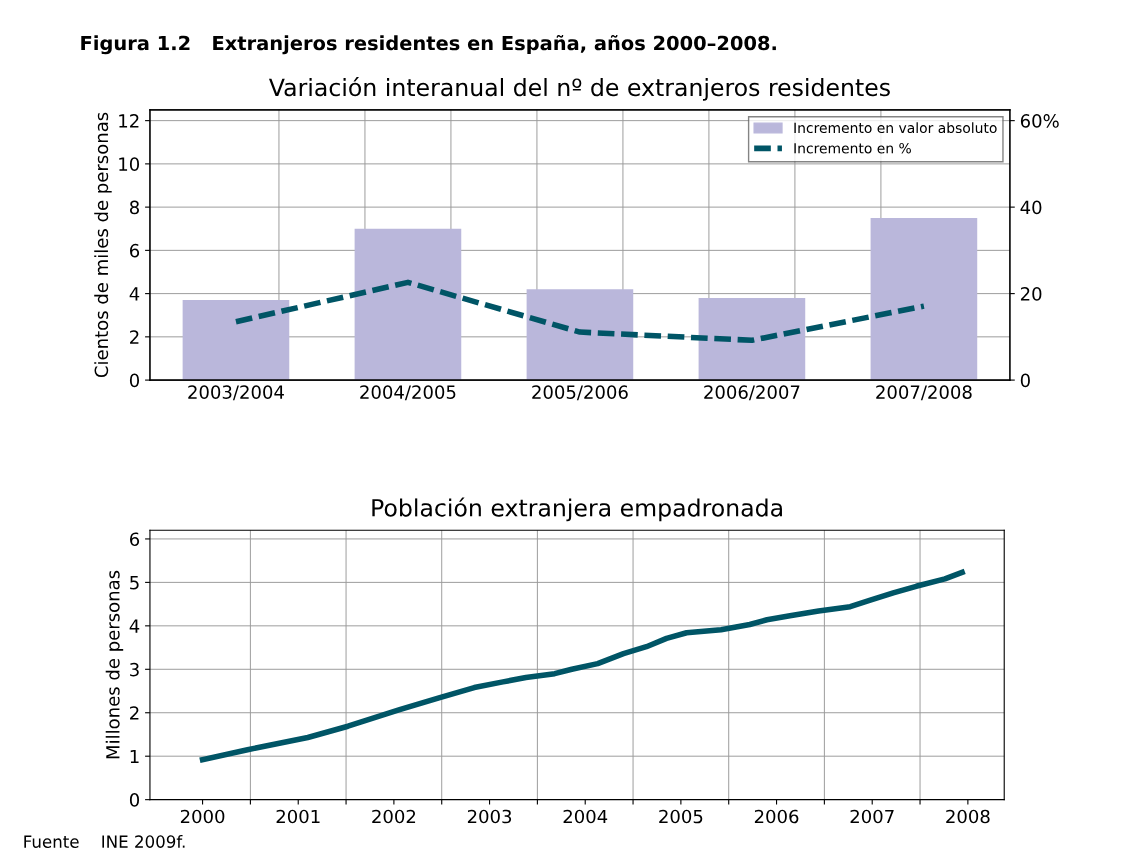 Image resolution: width=1136 pixels, height=858 pixels. Describe the element at coordinates (394, 816) in the screenshot. I see `x-tick-label: 2002` at that location.